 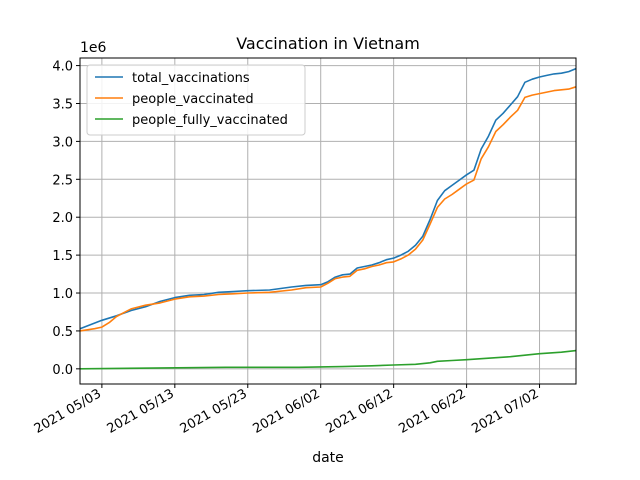 I want to click on y-tick-label: 0.0, so click(x=62, y=370).